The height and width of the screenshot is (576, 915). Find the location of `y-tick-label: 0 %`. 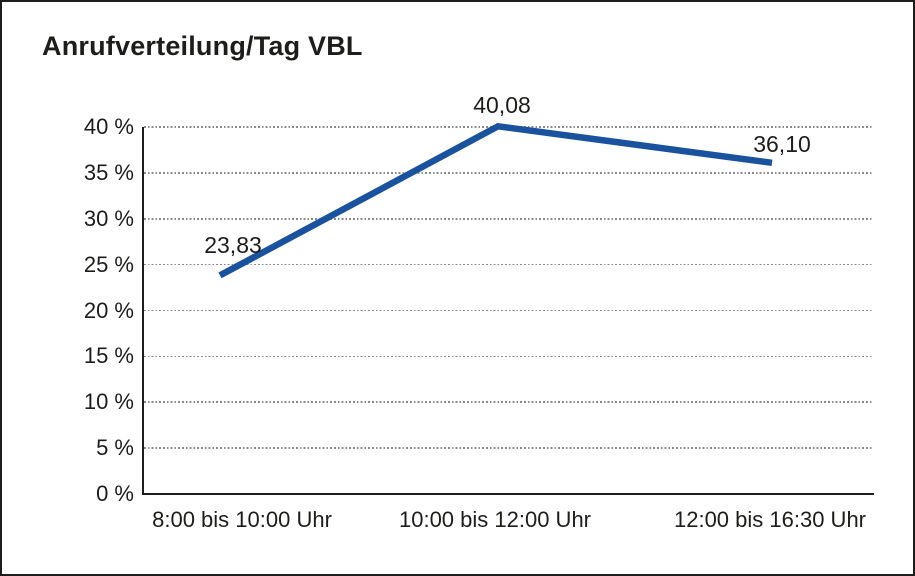

y-tick-label: 0 % is located at coordinates (115, 493).